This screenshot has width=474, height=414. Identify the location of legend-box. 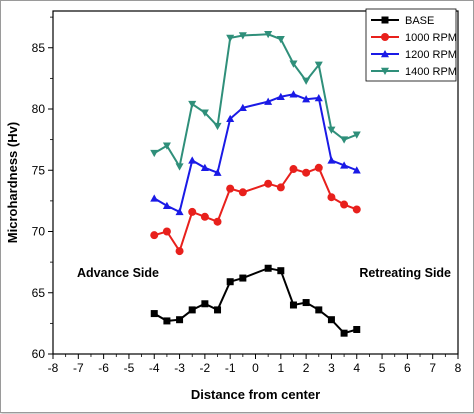
(411, 45).